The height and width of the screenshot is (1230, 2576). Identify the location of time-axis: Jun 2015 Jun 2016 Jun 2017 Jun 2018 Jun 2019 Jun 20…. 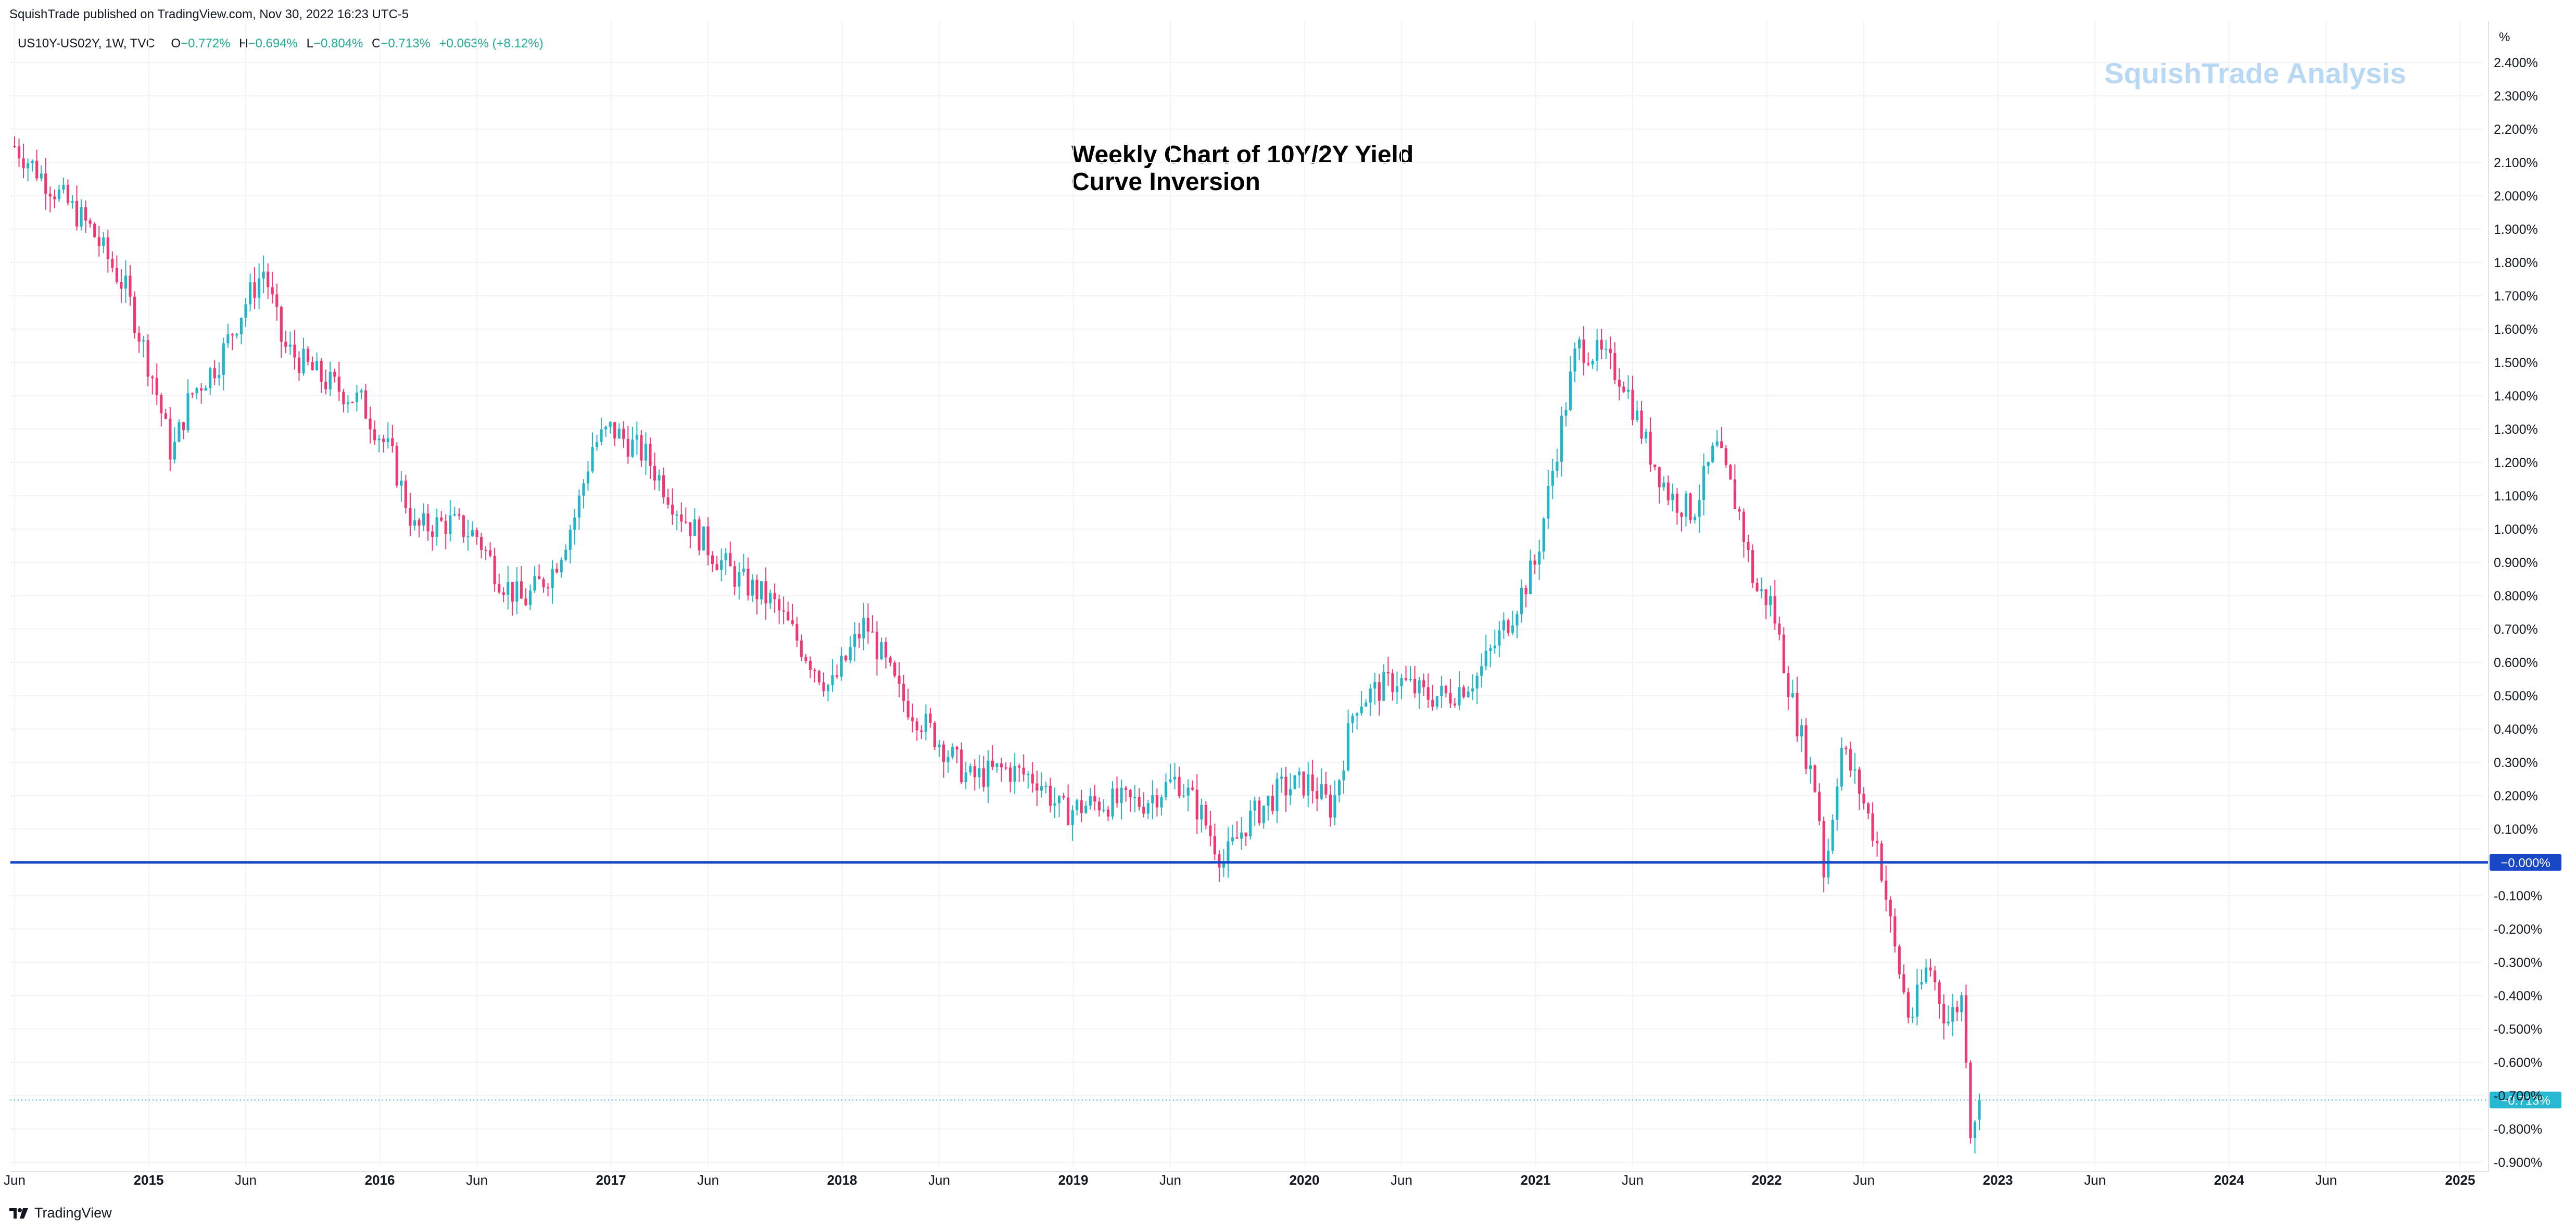
(1246, 1179).